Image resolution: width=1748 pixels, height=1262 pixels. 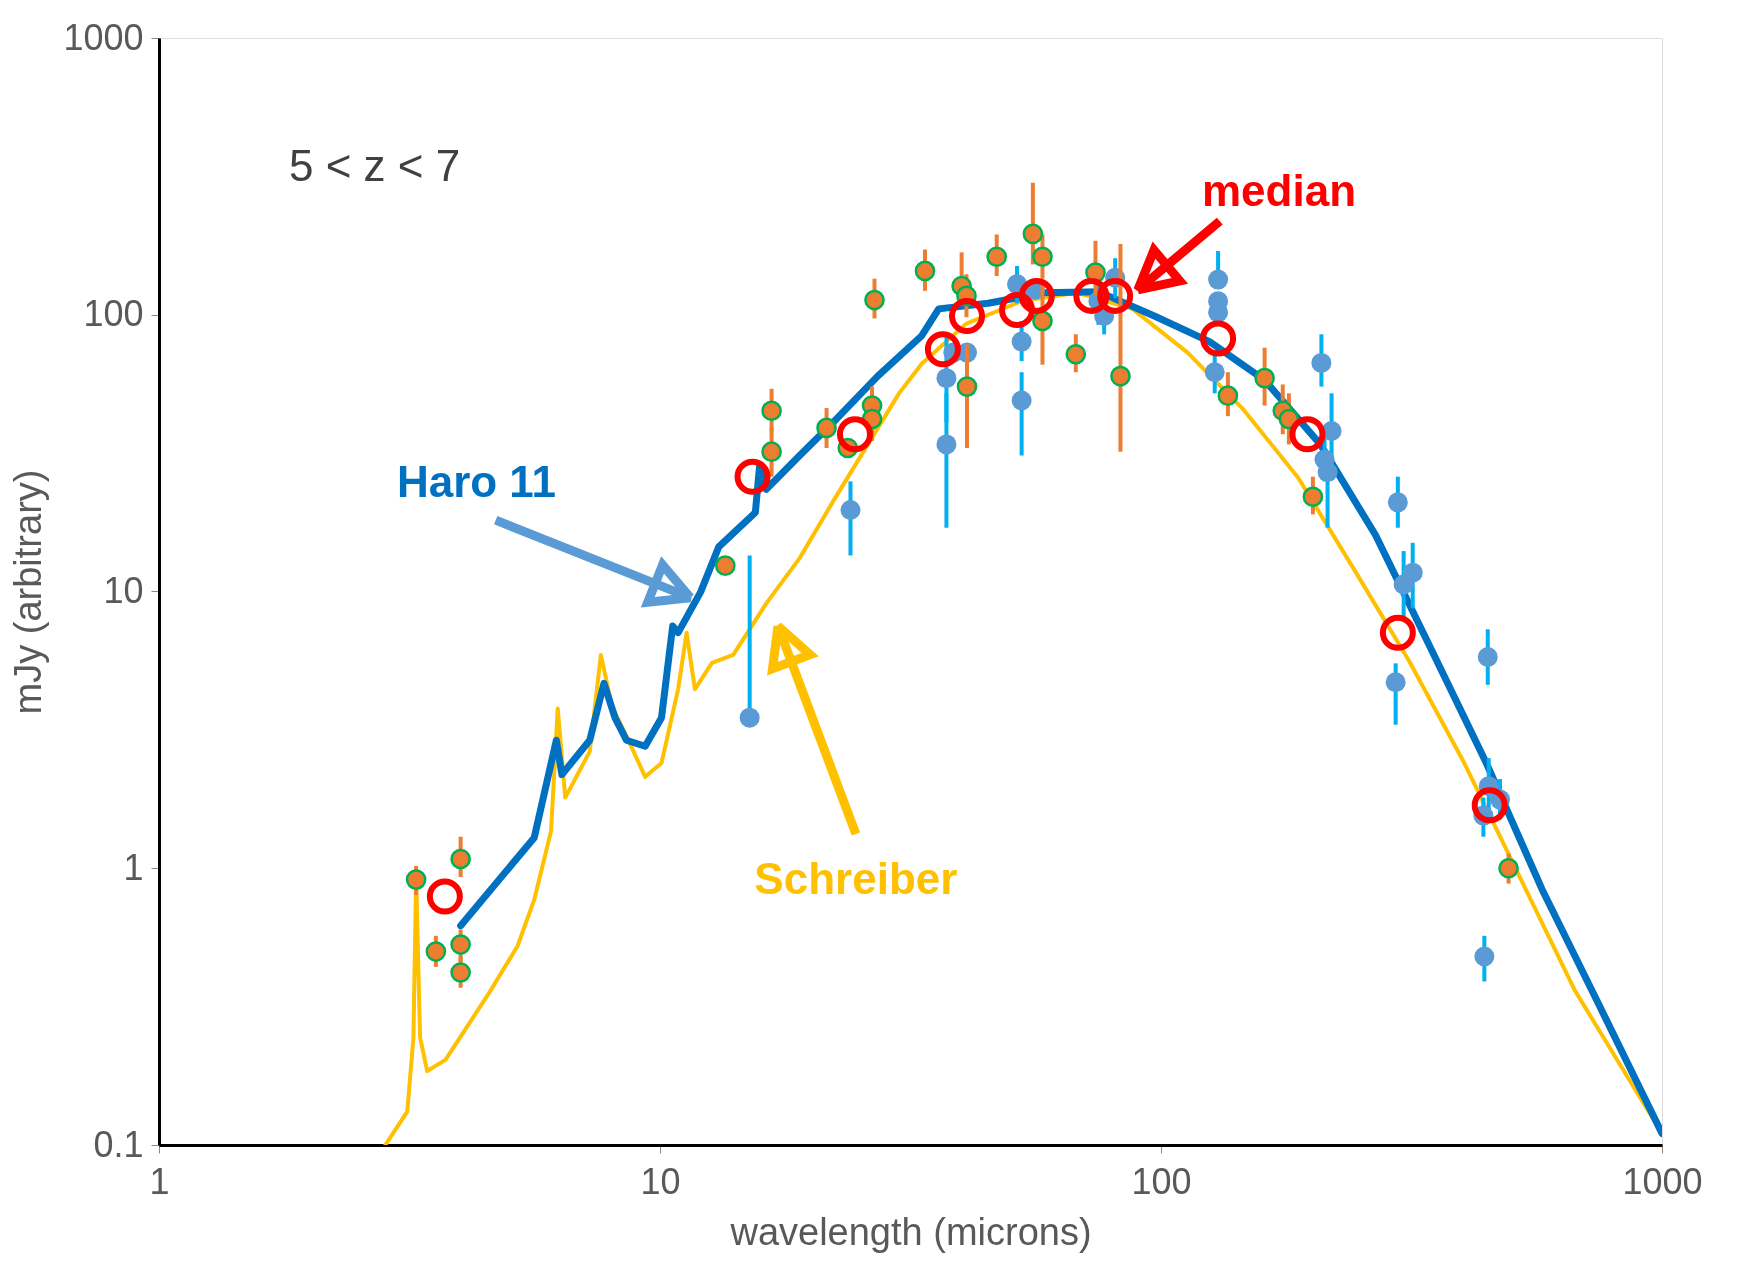 I want to click on x-tick-label: 1, so click(x=159, y=1181).